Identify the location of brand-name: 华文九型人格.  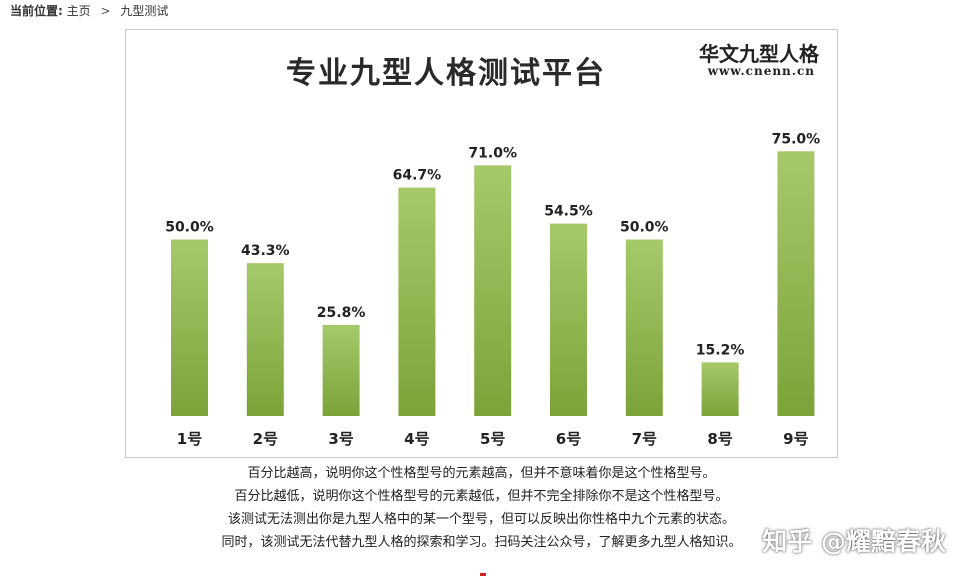
(759, 54).